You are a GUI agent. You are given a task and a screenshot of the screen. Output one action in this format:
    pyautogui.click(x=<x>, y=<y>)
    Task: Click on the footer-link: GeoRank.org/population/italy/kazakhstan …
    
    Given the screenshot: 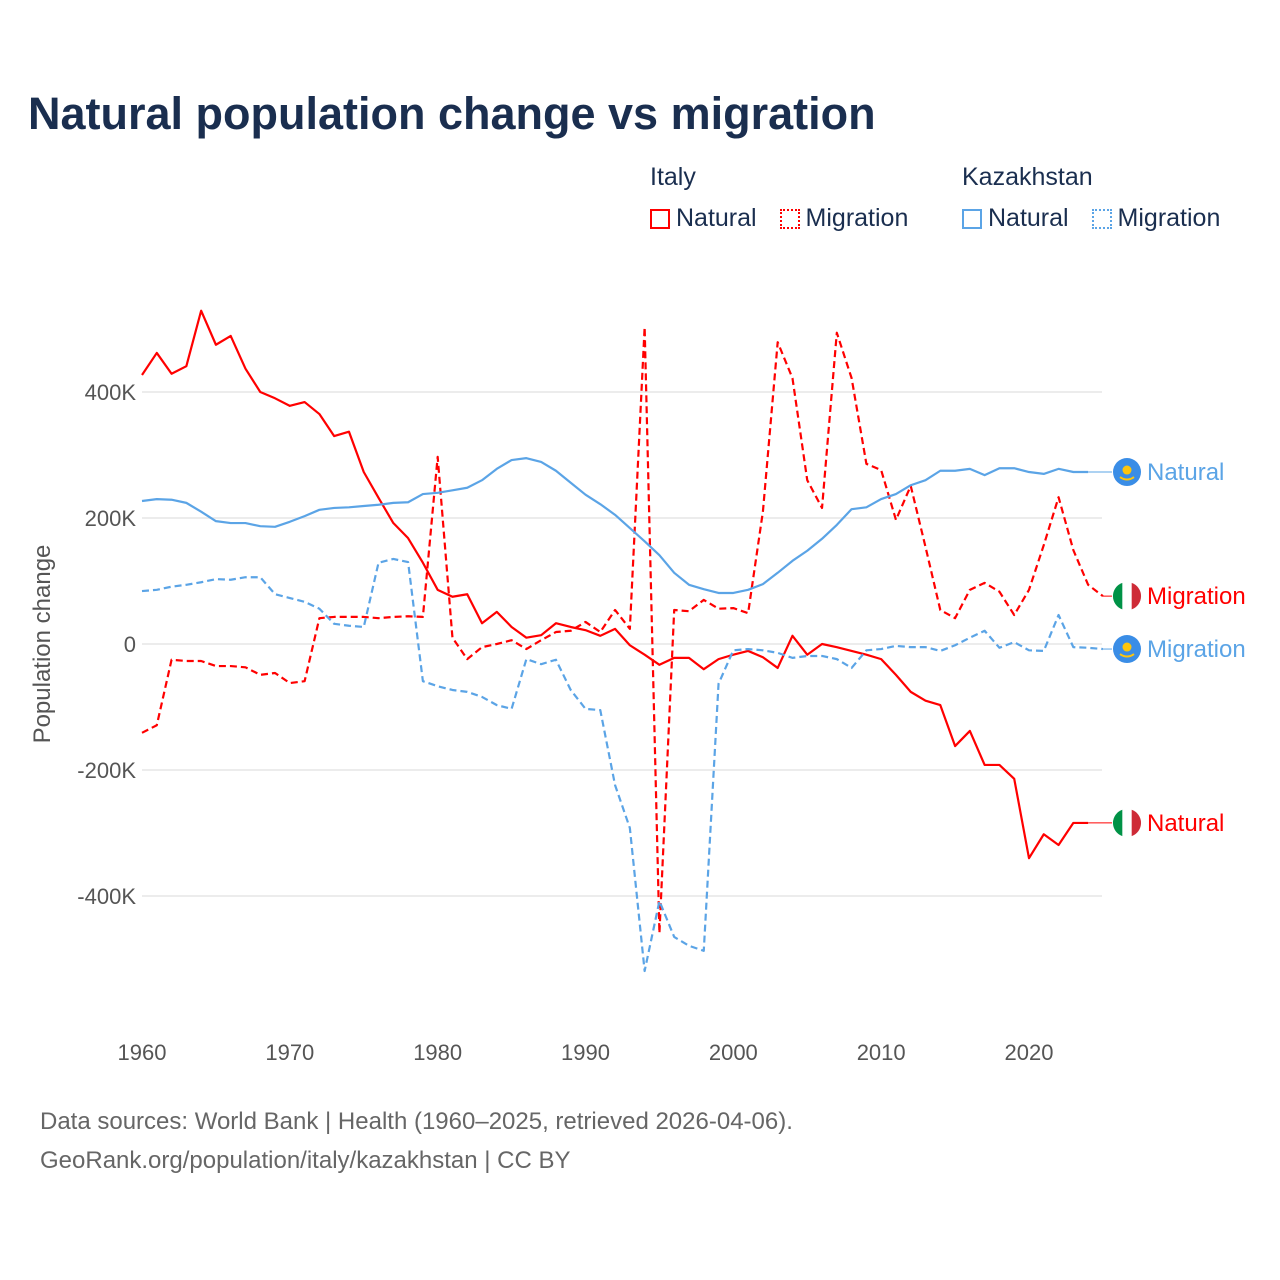 What is the action you would take?
    pyautogui.click(x=305, y=1160)
    